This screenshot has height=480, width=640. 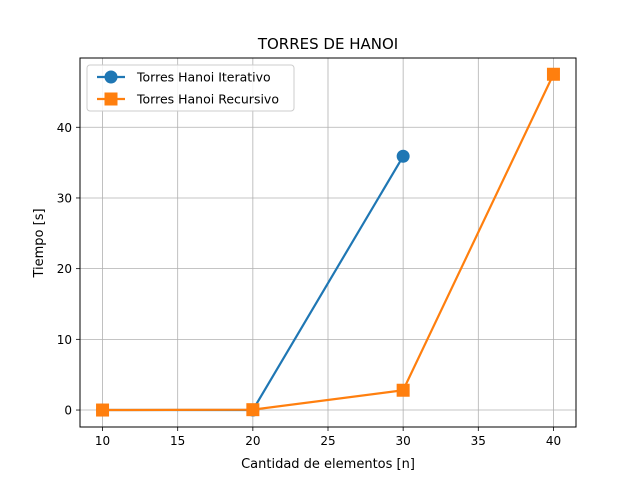 What do you see at coordinates (328, 464) in the screenshot?
I see `x-axis-label: Cantidad de elementos [n]` at bounding box center [328, 464].